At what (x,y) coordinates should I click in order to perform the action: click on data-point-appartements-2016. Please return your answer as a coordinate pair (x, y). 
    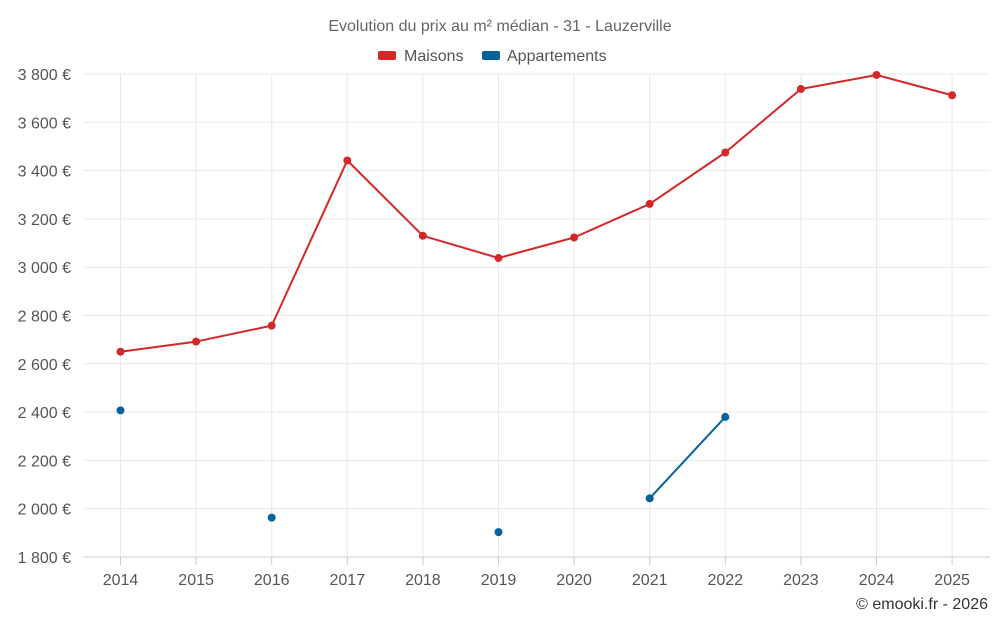
    Looking at the image, I should click on (271, 517).